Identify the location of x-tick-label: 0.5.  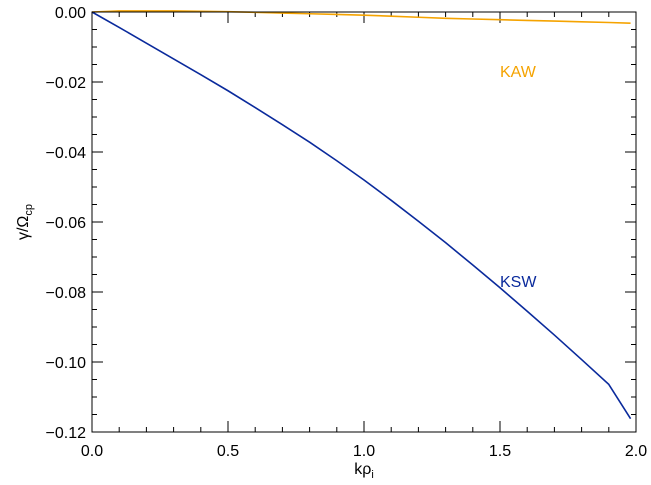
(228, 451).